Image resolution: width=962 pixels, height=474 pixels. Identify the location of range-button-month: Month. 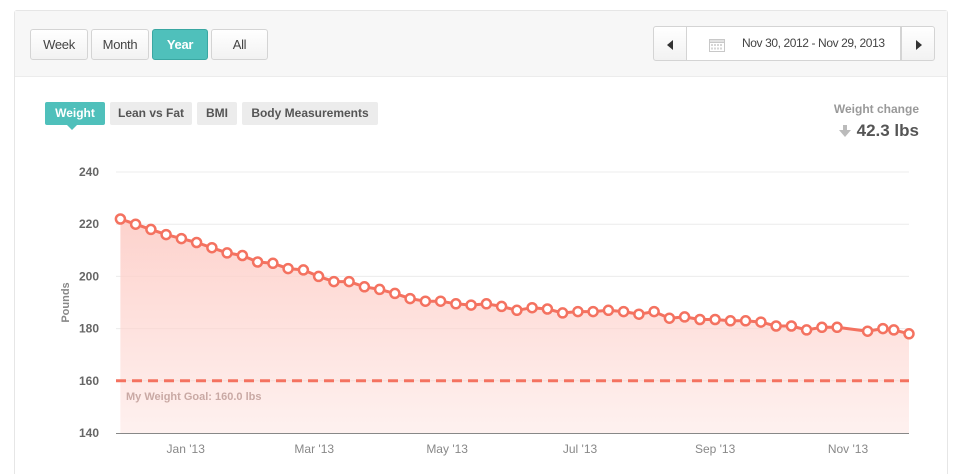
(120, 44).